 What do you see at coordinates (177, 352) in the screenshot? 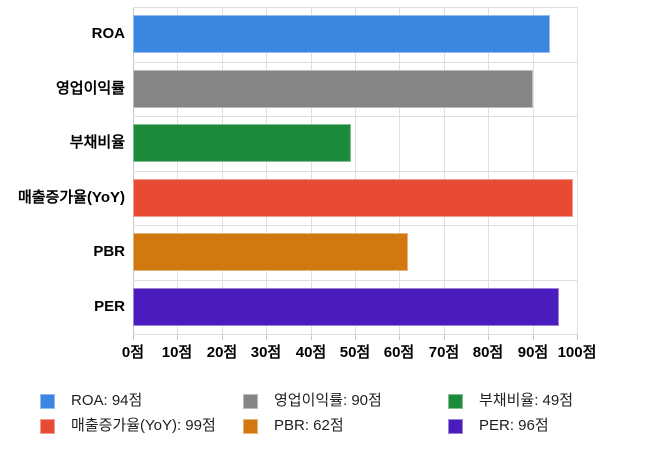
I see `x-tick-label: 10점` at bounding box center [177, 352].